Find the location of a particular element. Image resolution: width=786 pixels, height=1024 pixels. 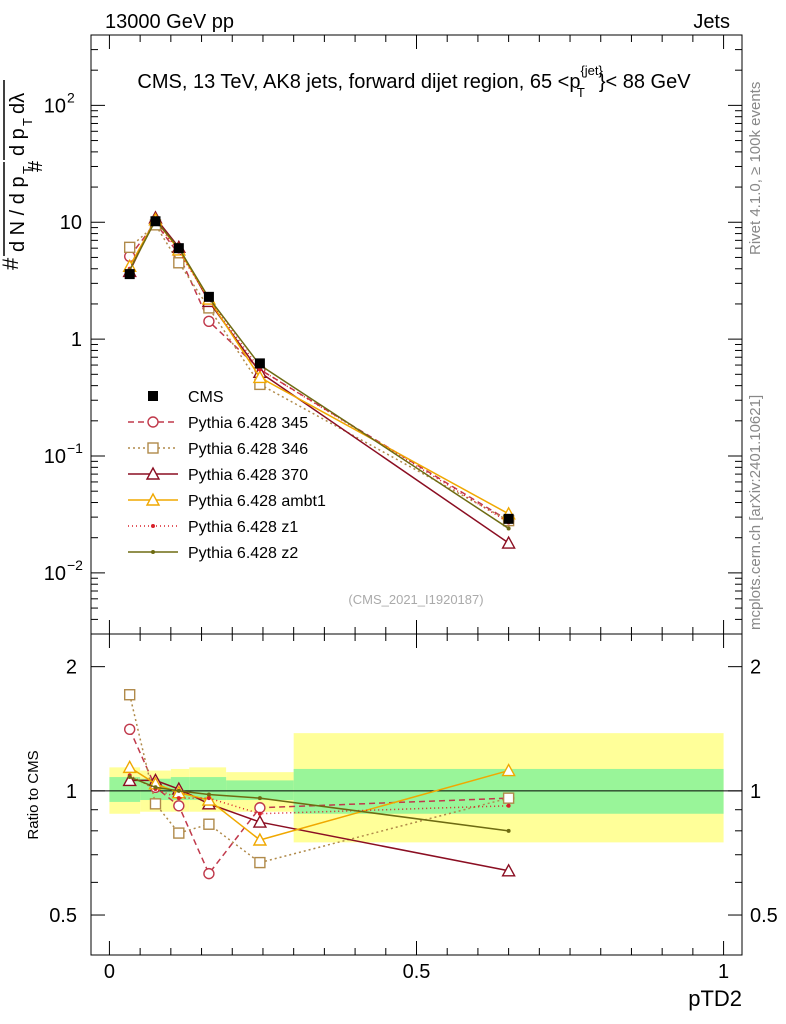

legend-label-p346: Pythia 6.428 346 is located at coordinates (248, 449).